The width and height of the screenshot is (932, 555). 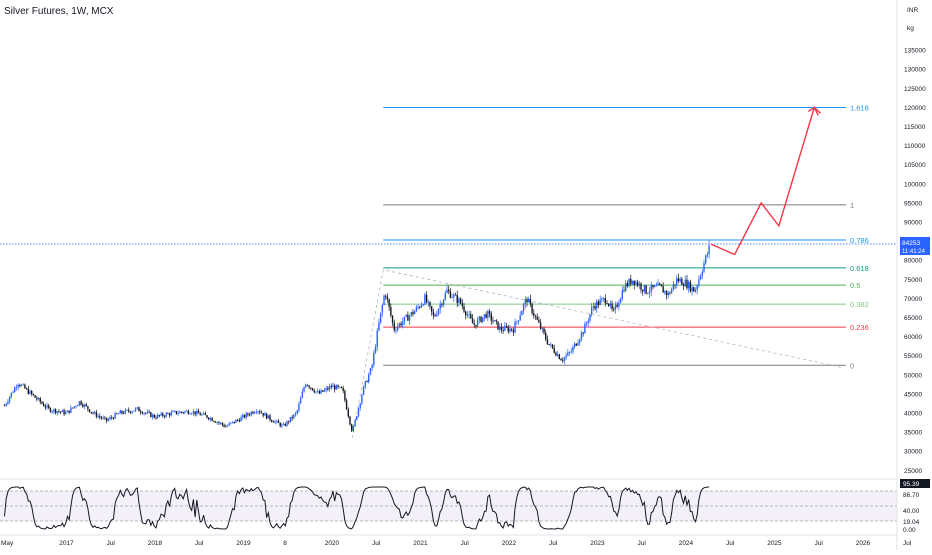 What do you see at coordinates (913, 299) in the screenshot?
I see `y-tick-label: 70000` at bounding box center [913, 299].